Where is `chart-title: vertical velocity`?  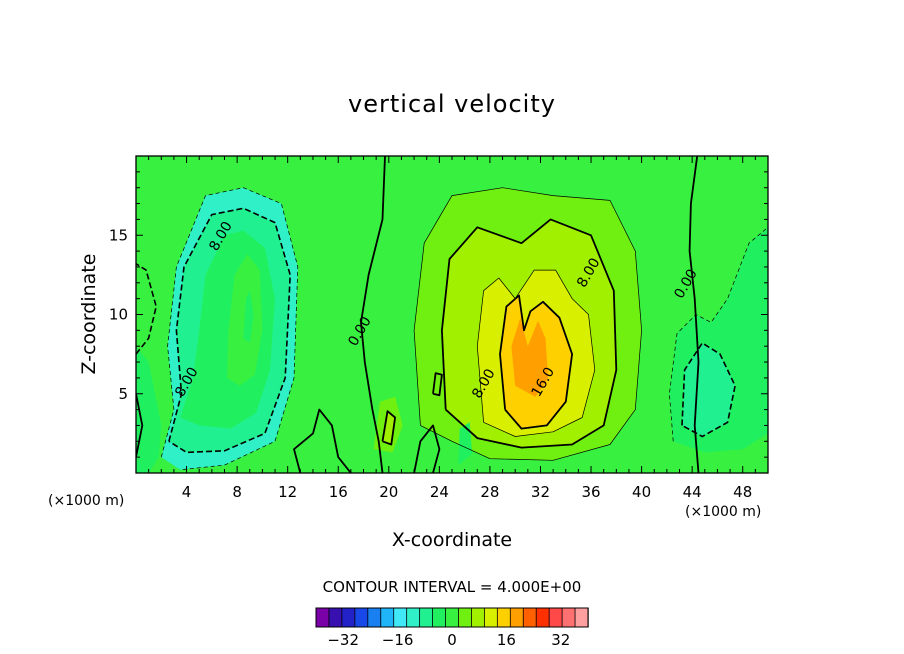 chart-title: vertical velocity is located at coordinates (452, 104).